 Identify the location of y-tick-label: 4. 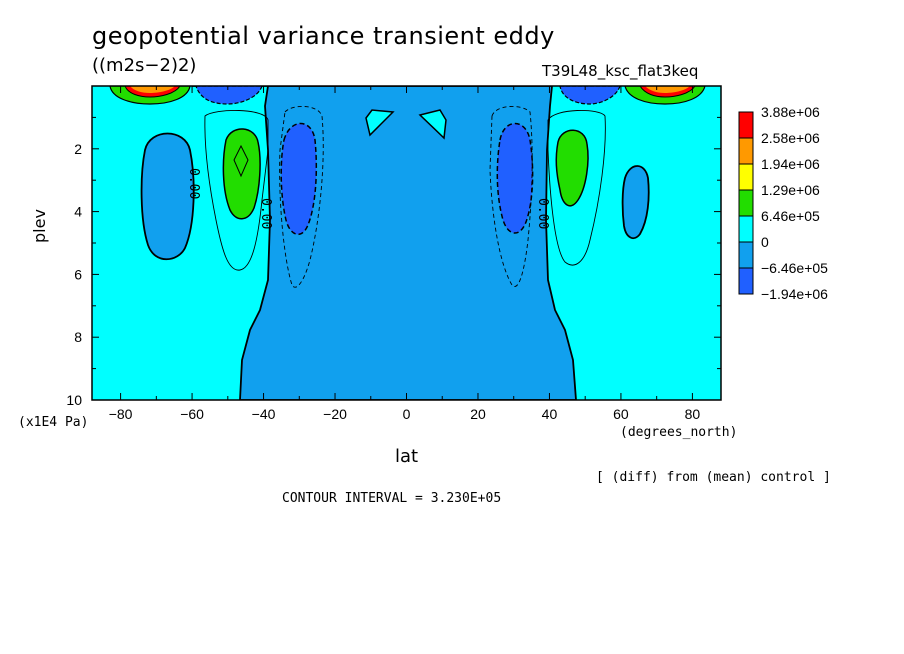
(78, 212).